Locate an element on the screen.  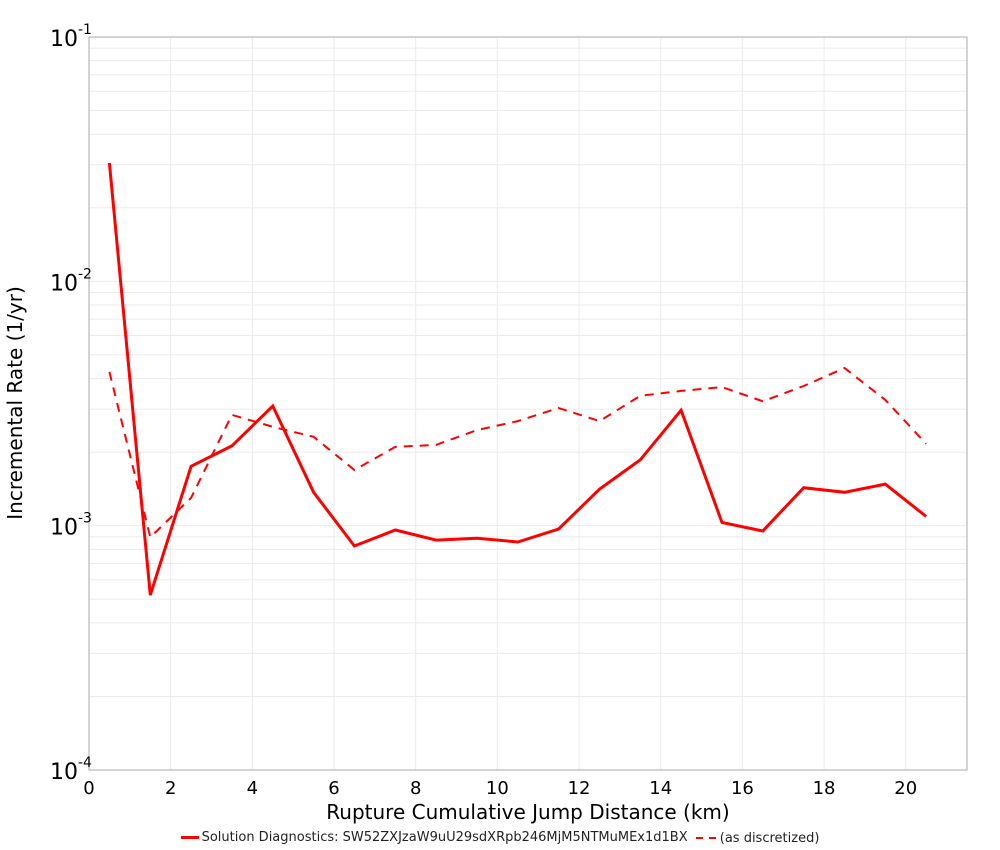
x-tick-label: 16 is located at coordinates (742, 788).